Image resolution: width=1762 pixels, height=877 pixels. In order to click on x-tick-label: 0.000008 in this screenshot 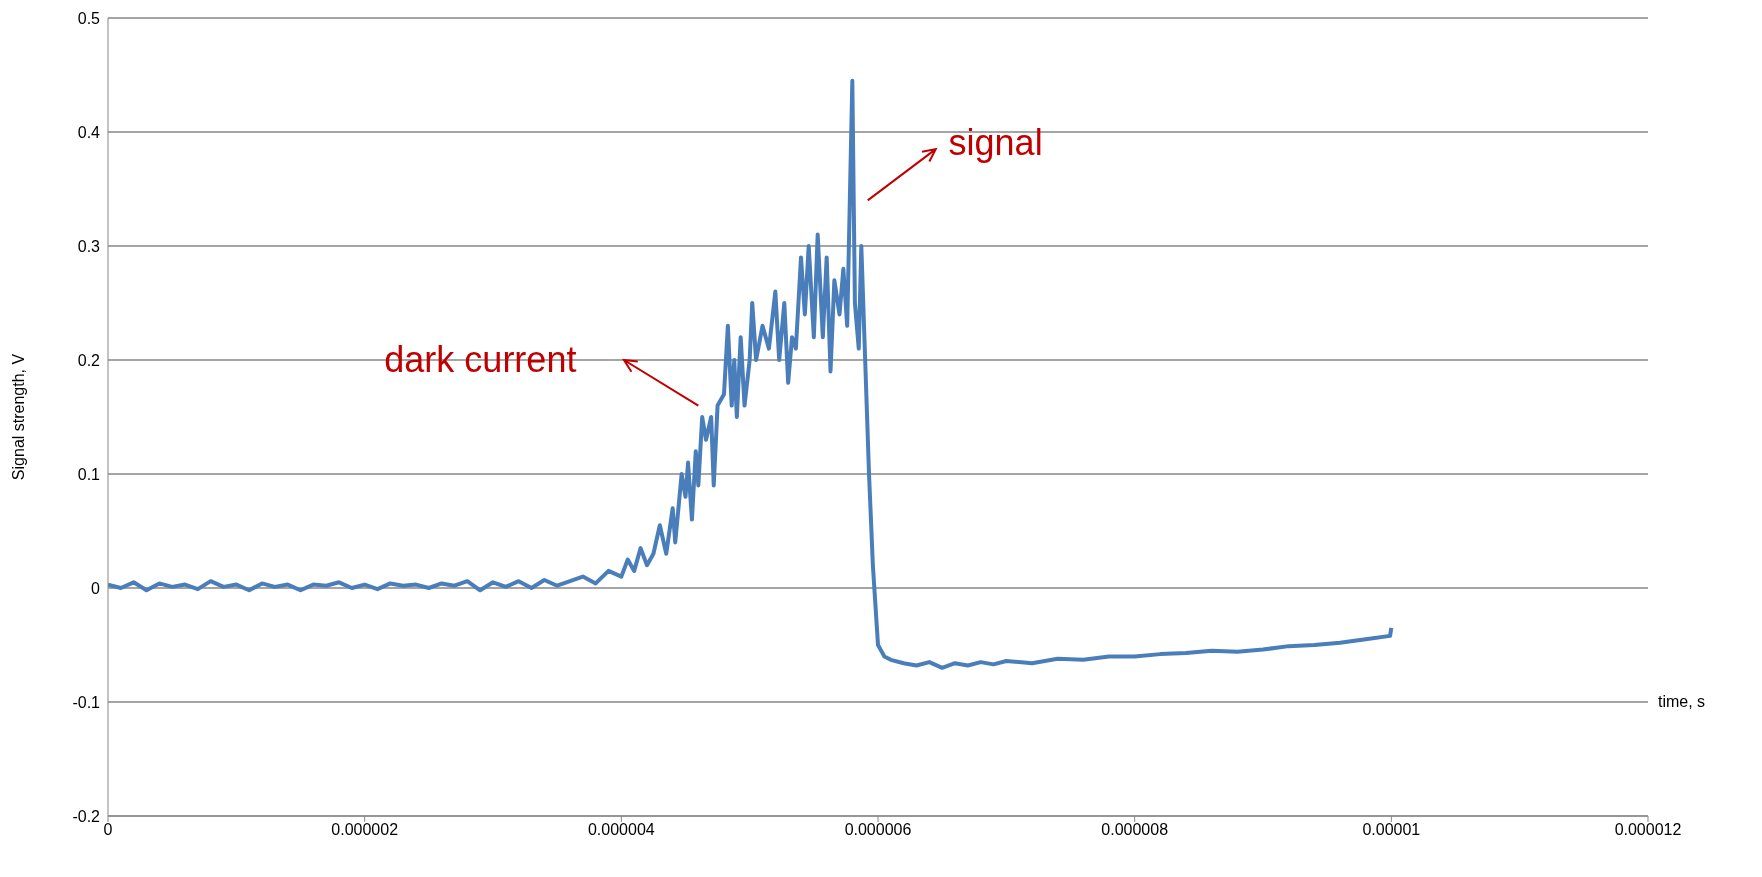, I will do `click(1135, 830)`.